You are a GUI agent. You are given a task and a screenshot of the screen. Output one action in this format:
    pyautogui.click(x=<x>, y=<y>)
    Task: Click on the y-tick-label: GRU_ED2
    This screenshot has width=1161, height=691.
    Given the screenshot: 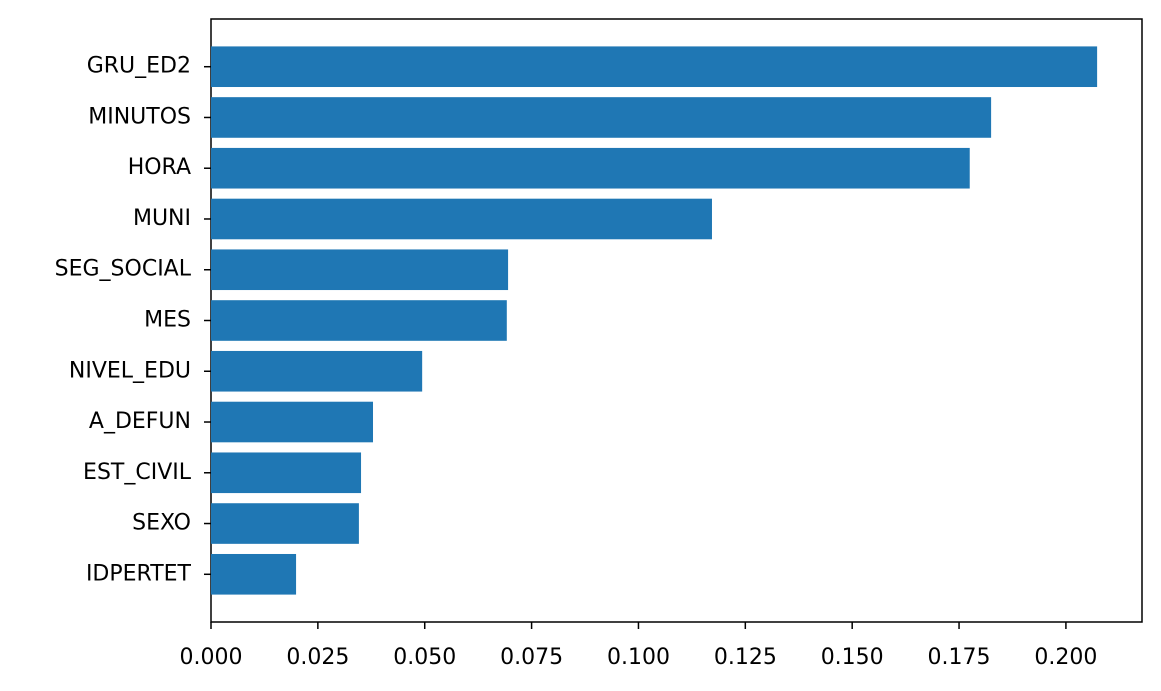 What is the action you would take?
    pyautogui.click(x=139, y=66)
    